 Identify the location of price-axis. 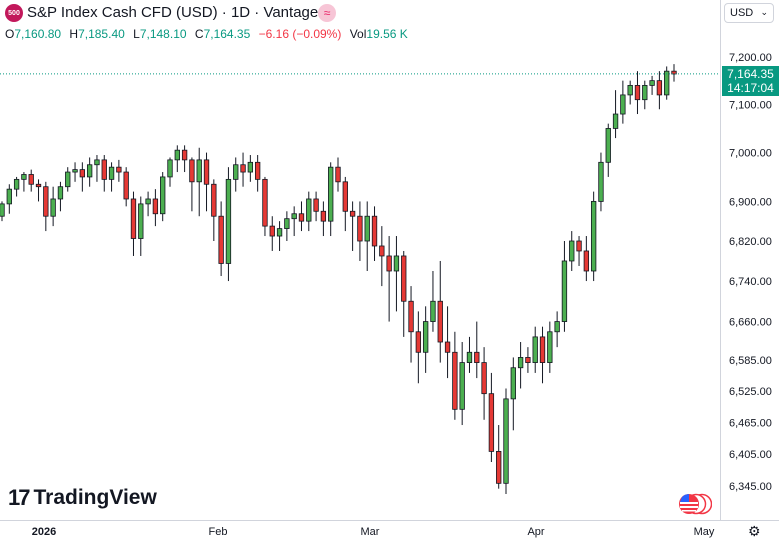
(749, 260).